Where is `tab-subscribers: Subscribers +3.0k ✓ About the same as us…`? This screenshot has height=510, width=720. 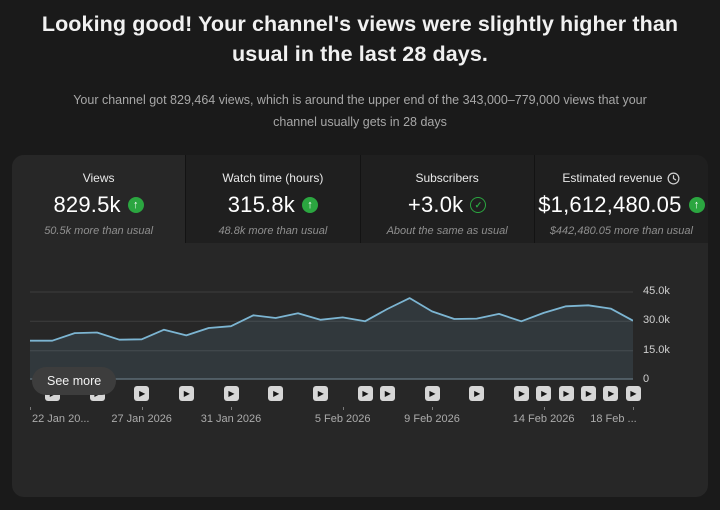
tab-subscribers: Subscribers +3.0k ✓ About the same as us… is located at coordinates (446, 199).